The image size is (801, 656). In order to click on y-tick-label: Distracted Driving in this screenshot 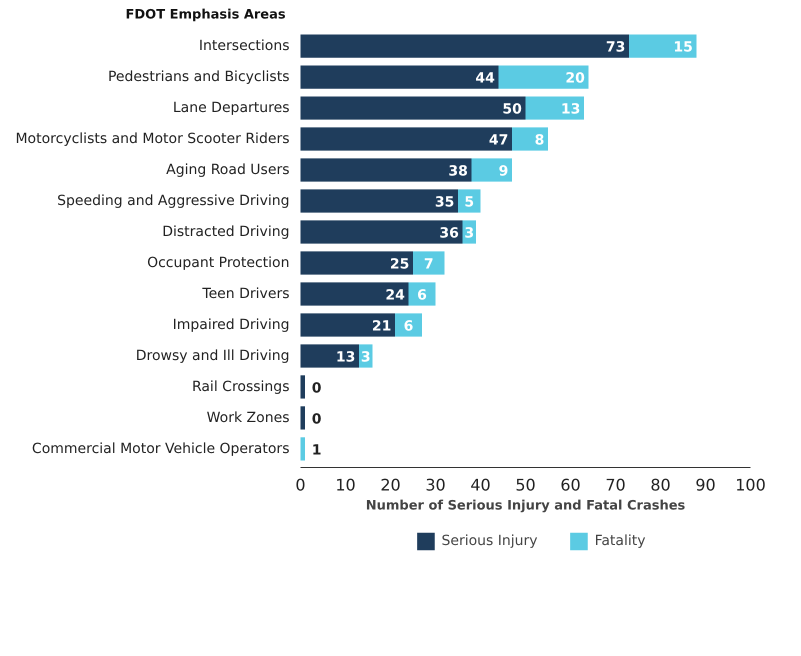, I will do `click(226, 232)`.